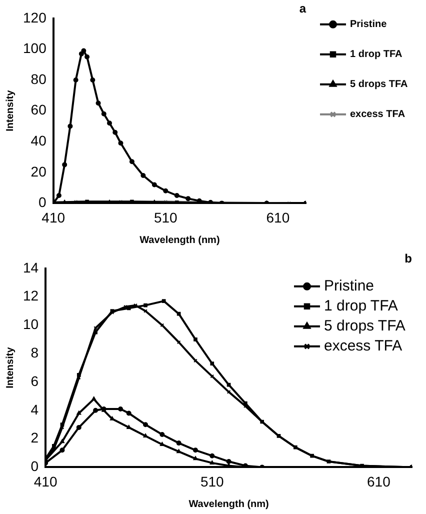 The width and height of the screenshot is (426, 514). What do you see at coordinates (30, 296) in the screenshot?
I see `y-tick-label: 12` at bounding box center [30, 296].